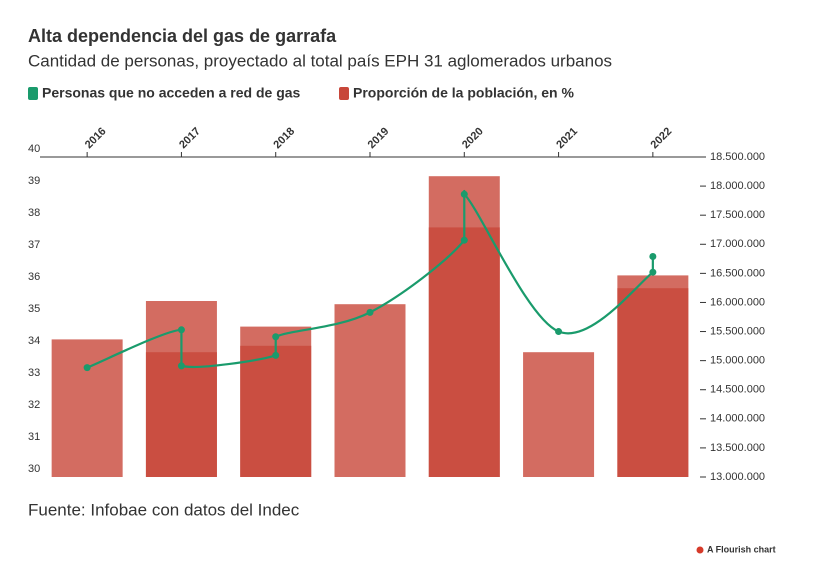 The width and height of the screenshot is (823, 572). I want to click on x-tick-label: 2020, so click(473, 138).